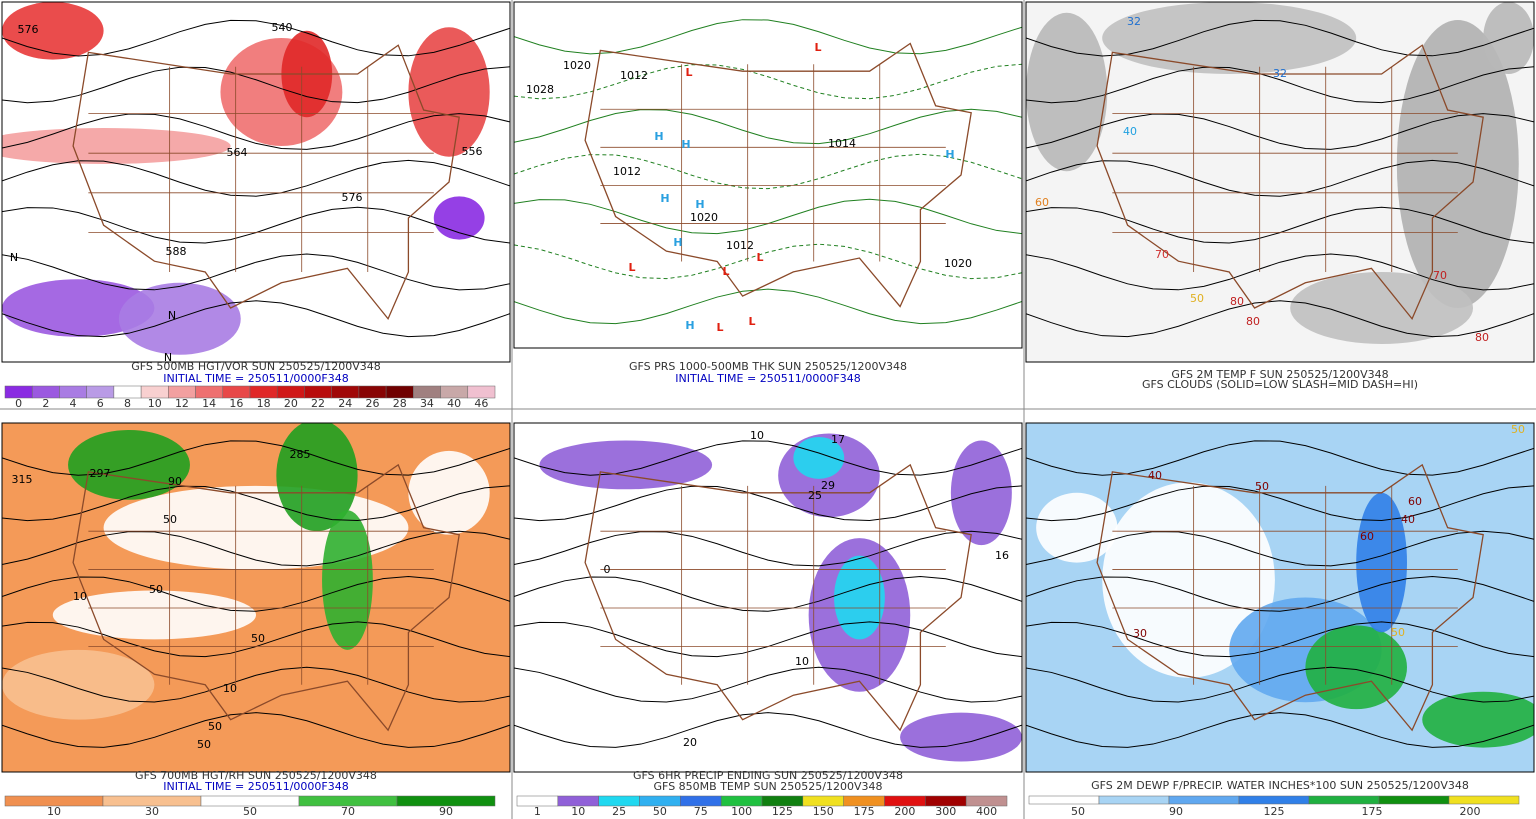  Describe the element at coordinates (634, 75) in the screenshot. I see `map-label: 1012` at that location.